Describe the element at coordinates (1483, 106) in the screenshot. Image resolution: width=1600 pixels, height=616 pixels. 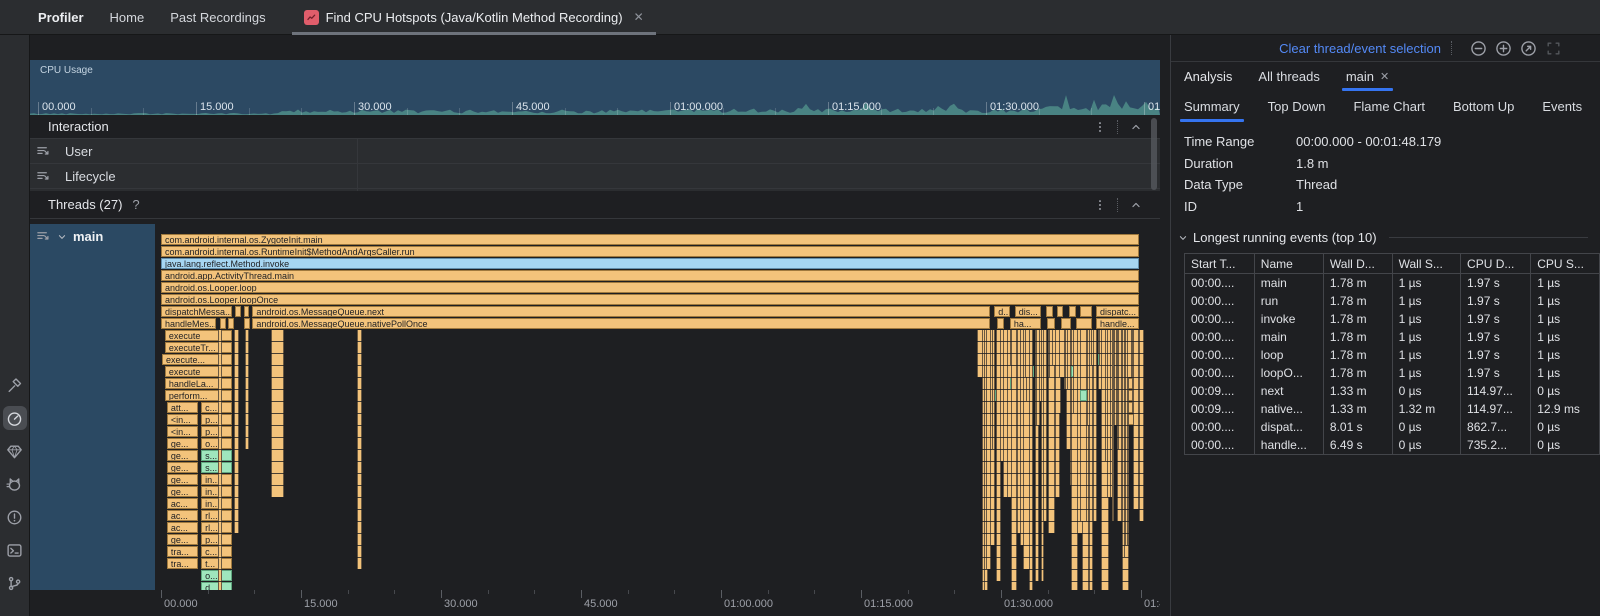
I see `subtab-bottom-up: Bottom Up` at that location.